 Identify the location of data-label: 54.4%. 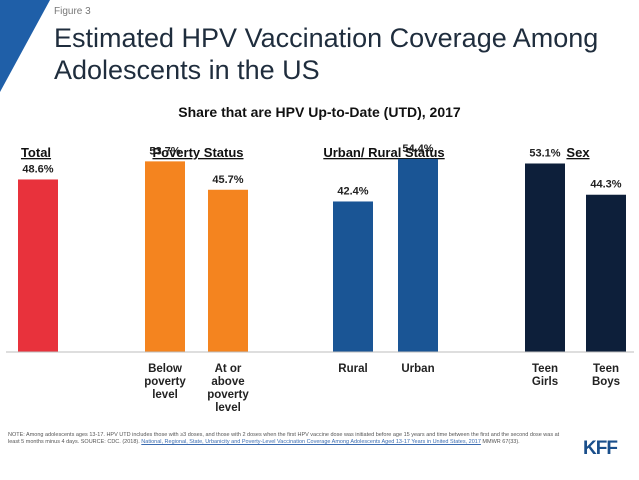
(417, 149).